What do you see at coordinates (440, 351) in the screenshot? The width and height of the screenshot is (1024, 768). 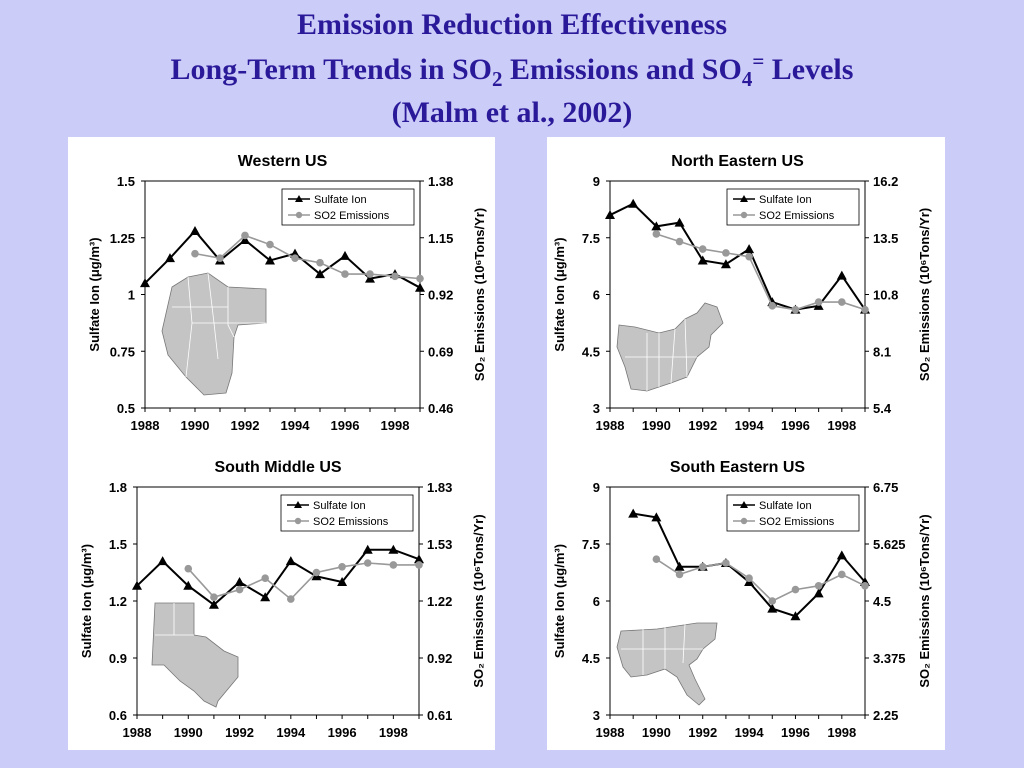 I see `y2-tick-label: 0.69` at bounding box center [440, 351].